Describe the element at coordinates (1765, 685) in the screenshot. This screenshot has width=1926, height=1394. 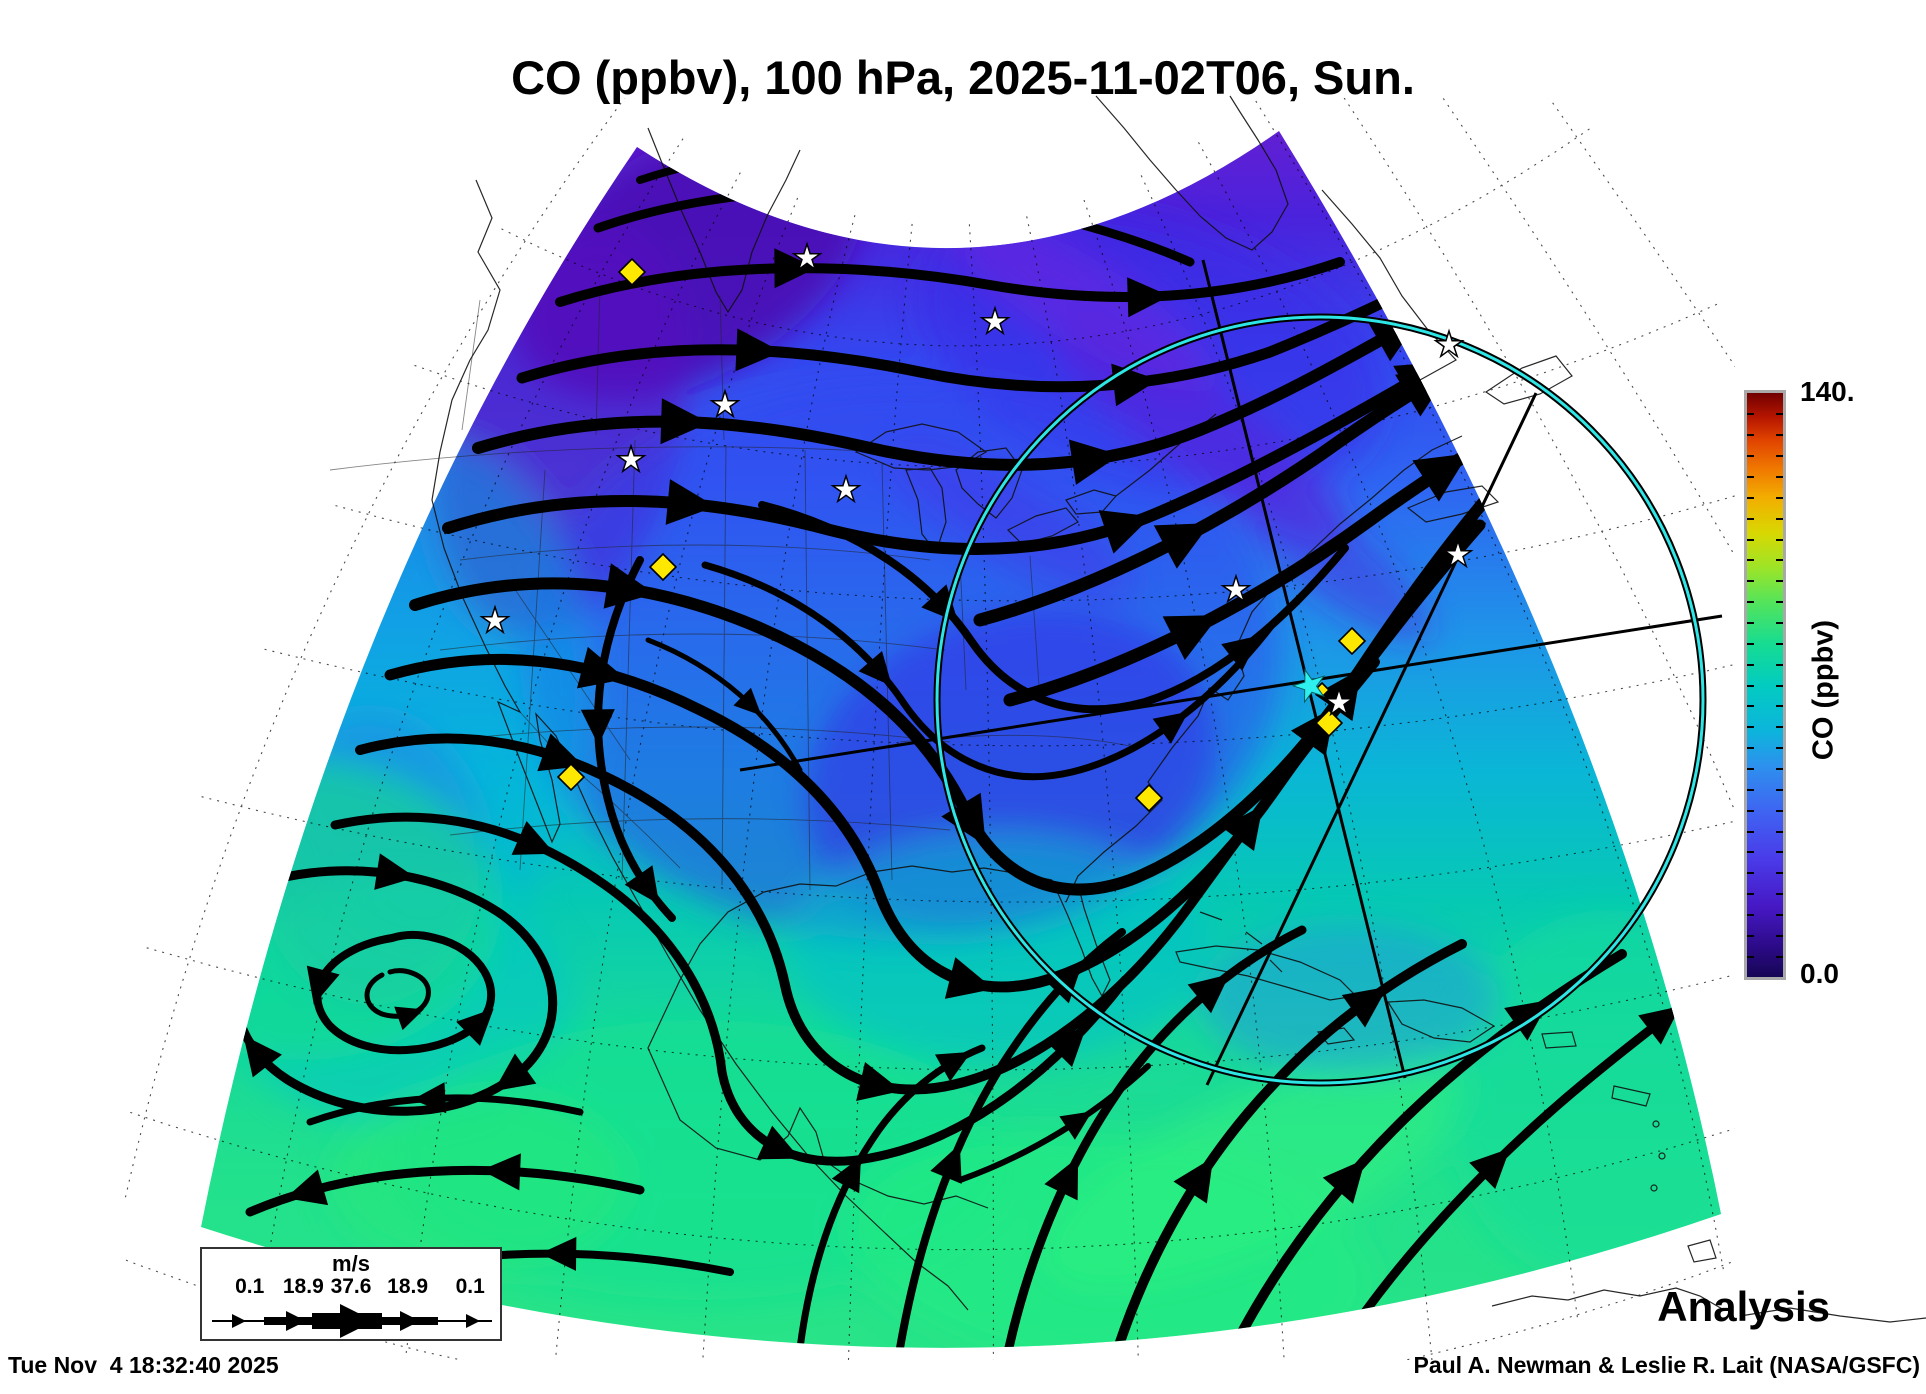
I see `colorbar` at that location.